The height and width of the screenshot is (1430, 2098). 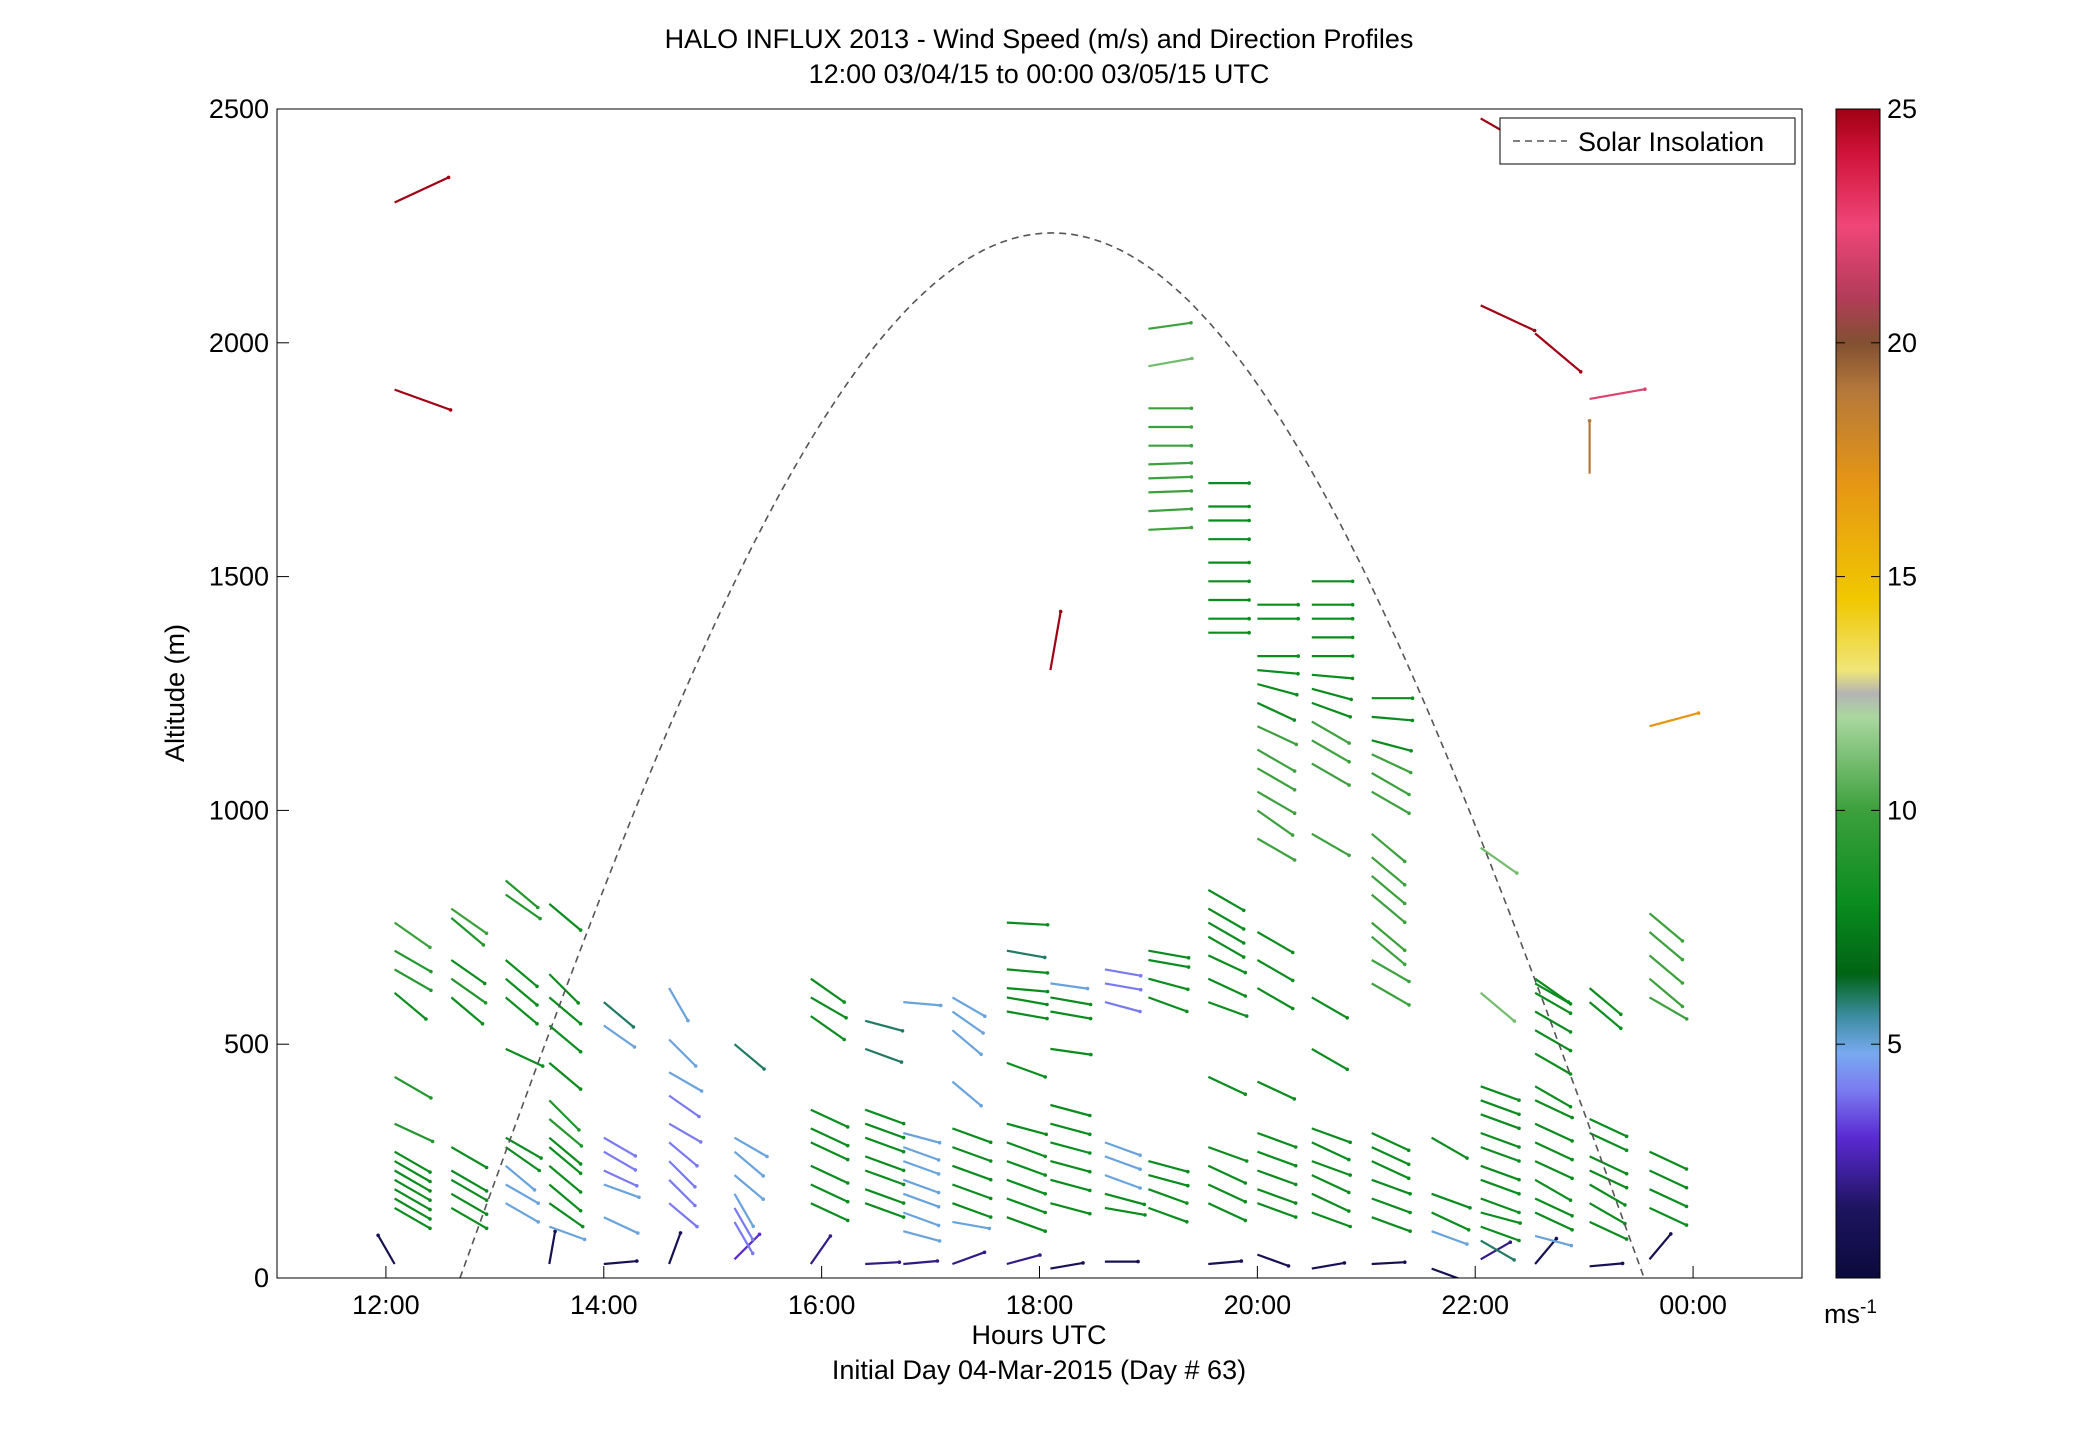 What do you see at coordinates (1902, 109) in the screenshot?
I see `colorbar-tick-label: 25` at bounding box center [1902, 109].